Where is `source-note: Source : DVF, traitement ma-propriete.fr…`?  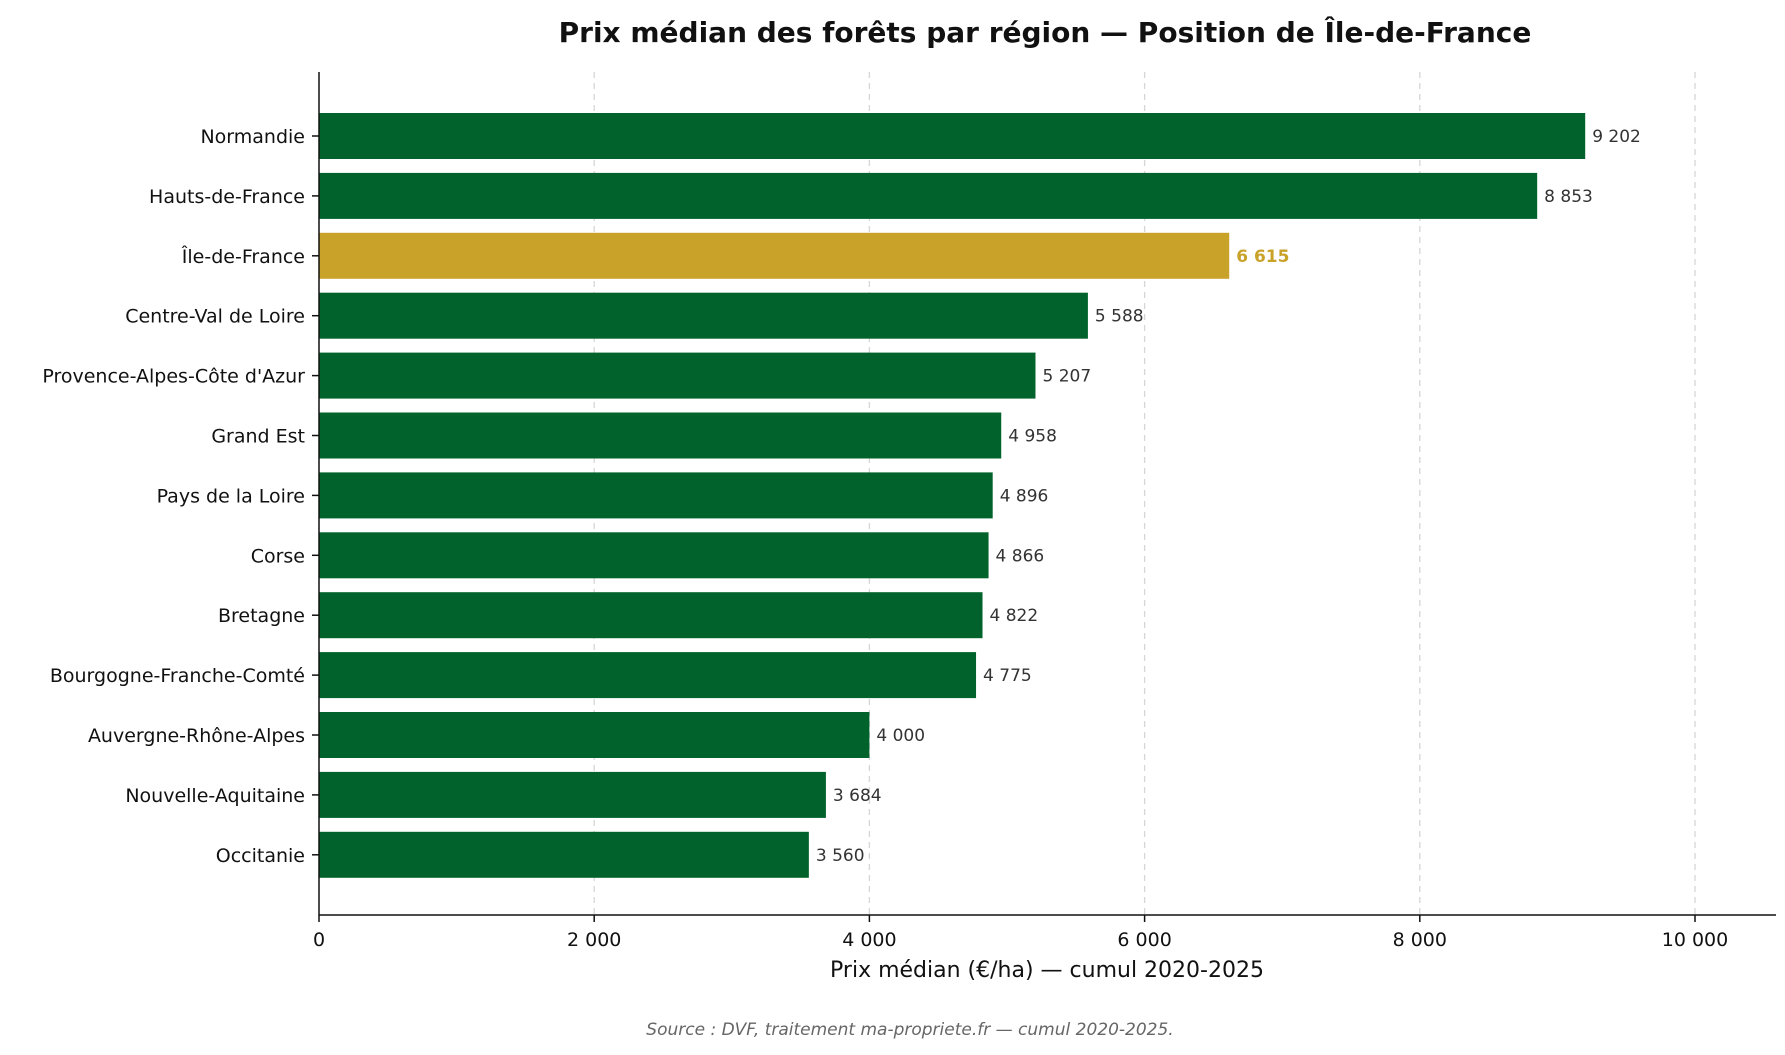 source-note: Source : DVF, traitement ma-propriete.fr… is located at coordinates (909, 1030).